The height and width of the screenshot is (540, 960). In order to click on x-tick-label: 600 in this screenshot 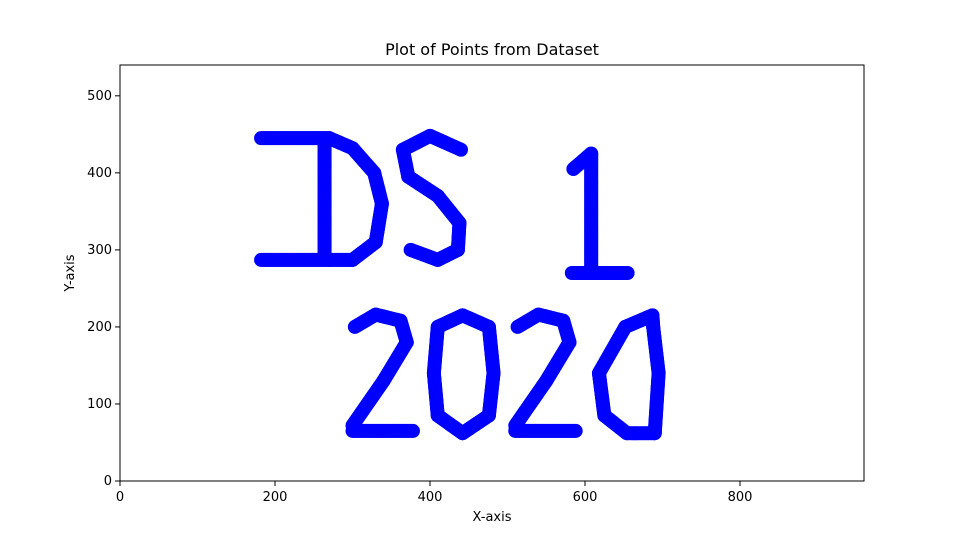, I will do `click(585, 497)`.